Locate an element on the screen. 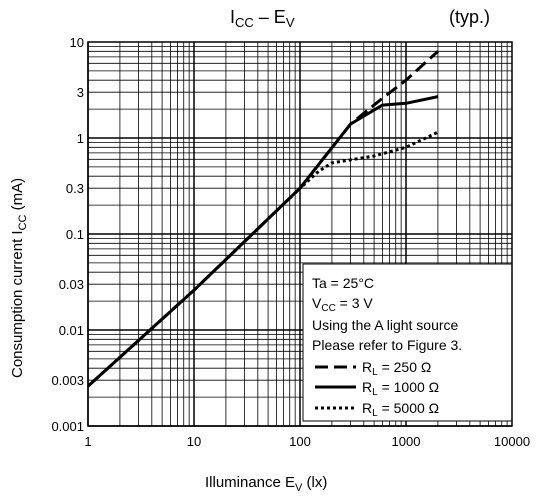 The image size is (537, 499). y-tick-label: 3 is located at coordinates (80, 92).